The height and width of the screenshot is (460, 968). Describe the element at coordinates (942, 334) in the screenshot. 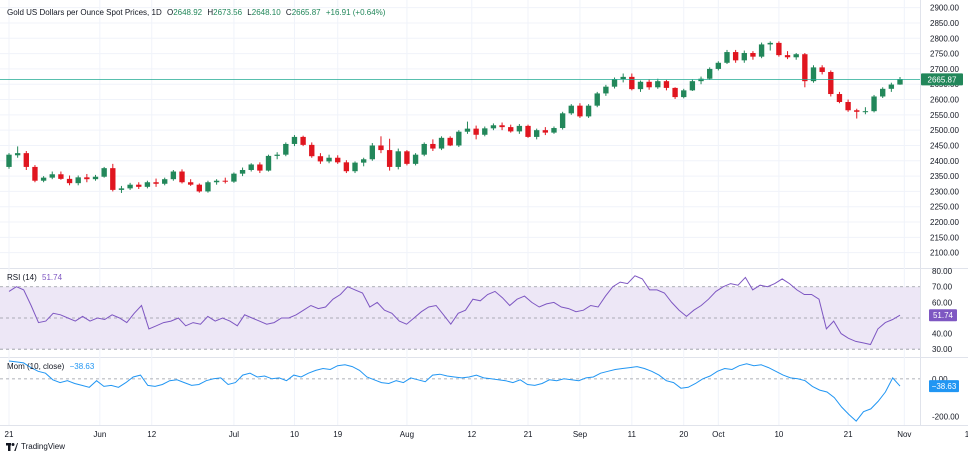

I see `rsi-tick-label: 40.00` at that location.